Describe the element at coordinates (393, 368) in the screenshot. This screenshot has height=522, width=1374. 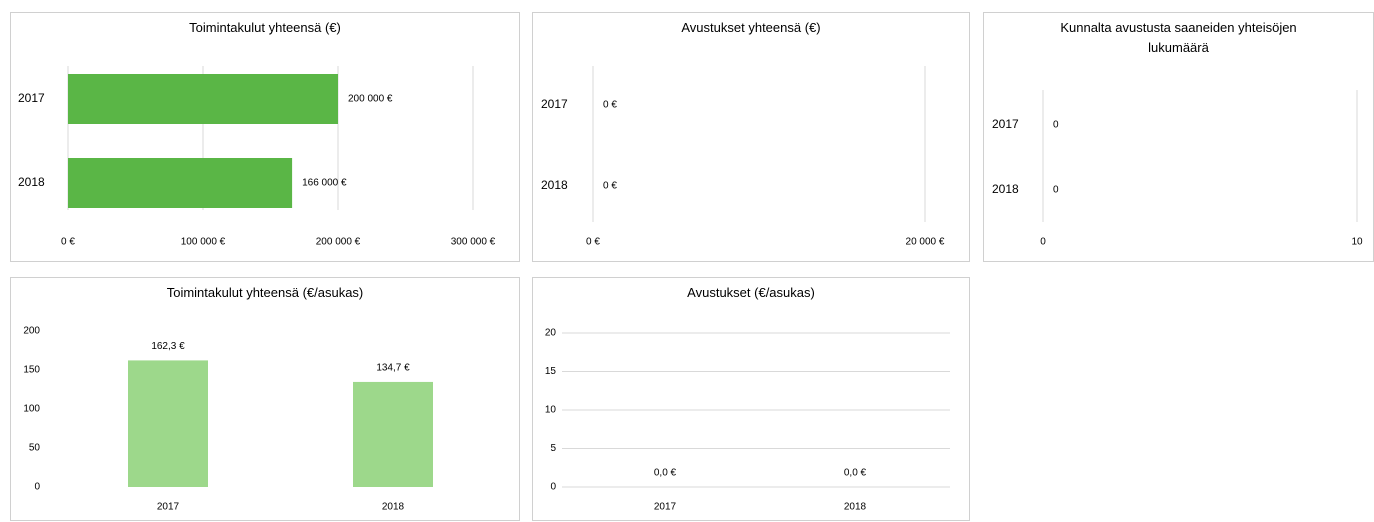
I see `data-label: 134,7 €` at that location.